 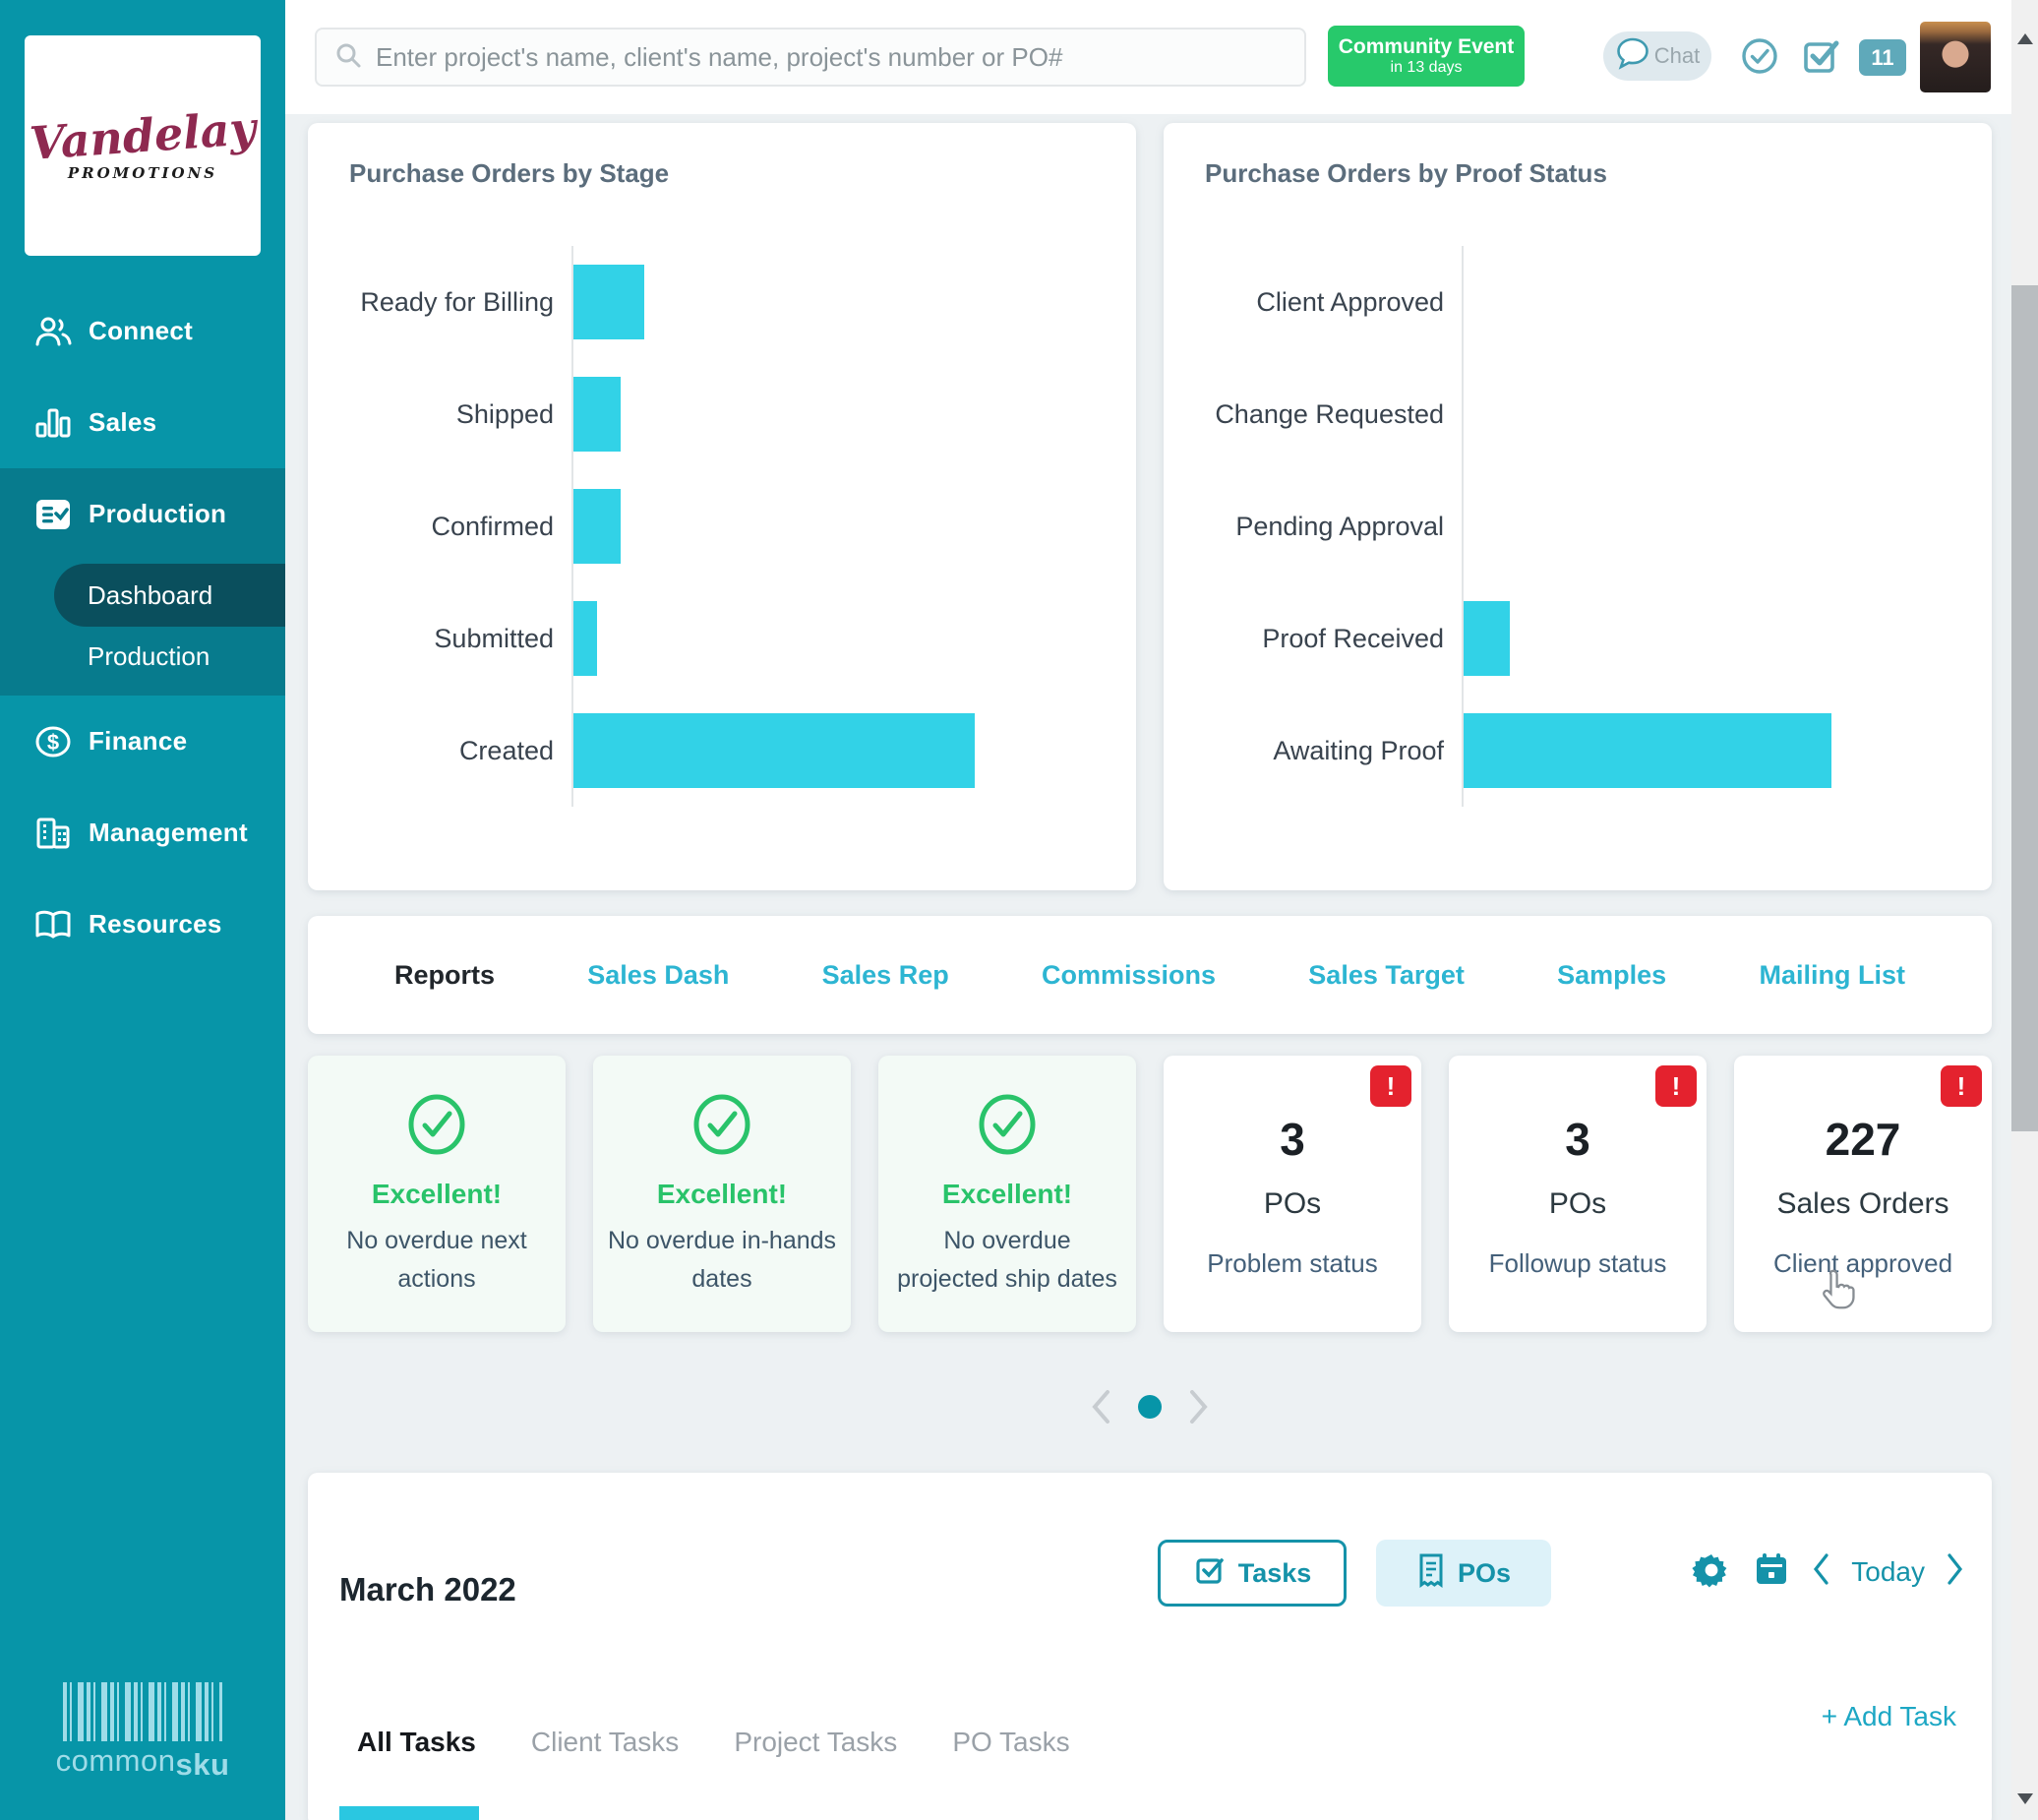 What do you see at coordinates (1101, 1407) in the screenshot?
I see `carousel-prev-icon` at bounding box center [1101, 1407].